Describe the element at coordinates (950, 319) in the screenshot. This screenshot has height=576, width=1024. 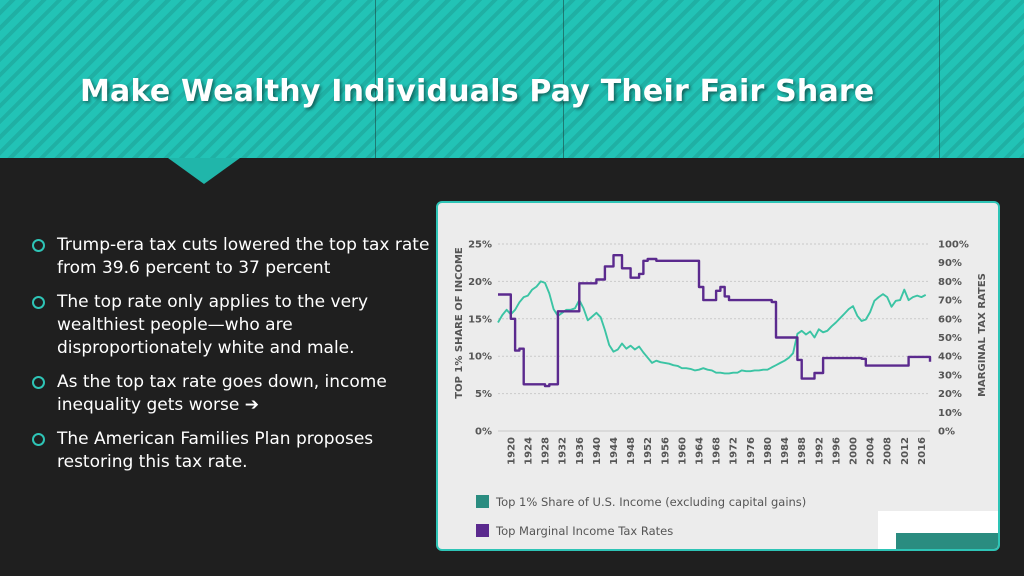
I see `y-right-tick-label: 60%` at that location.